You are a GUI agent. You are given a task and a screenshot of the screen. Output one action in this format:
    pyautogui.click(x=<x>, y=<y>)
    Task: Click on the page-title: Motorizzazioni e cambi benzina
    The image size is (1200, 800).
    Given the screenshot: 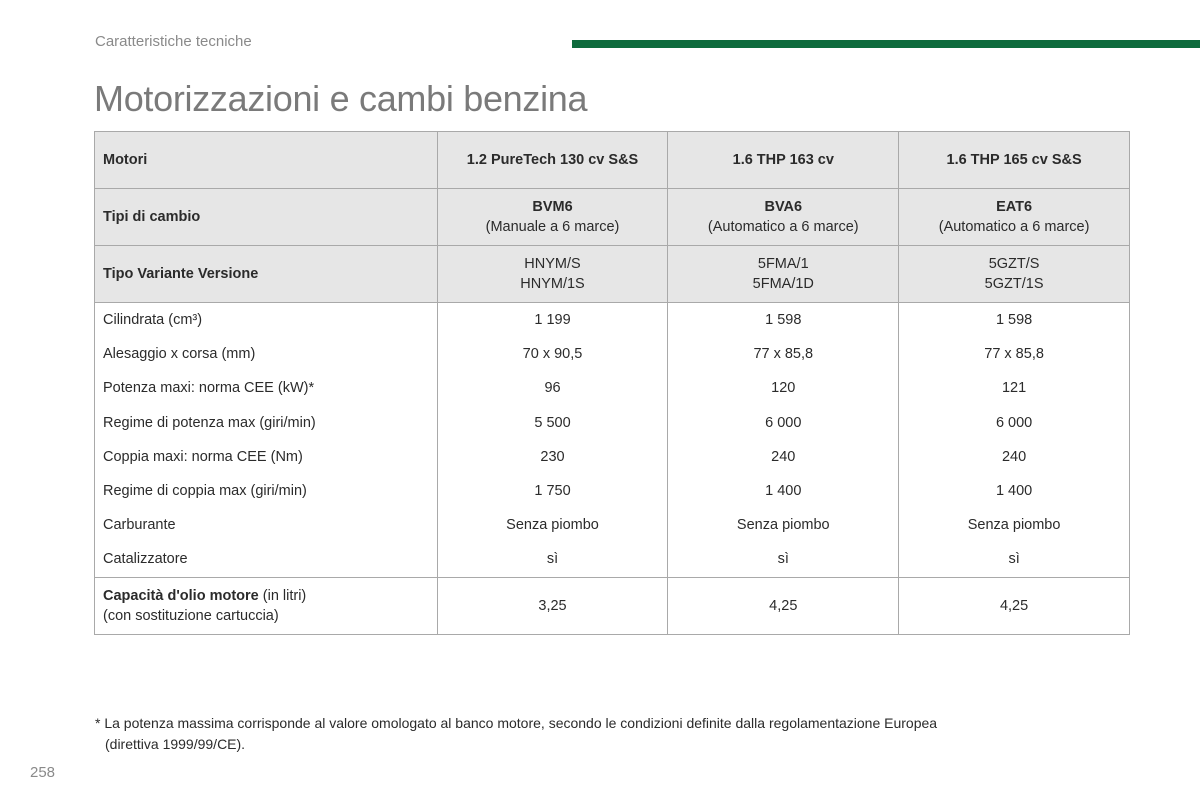 What is the action you would take?
    pyautogui.click(x=341, y=98)
    